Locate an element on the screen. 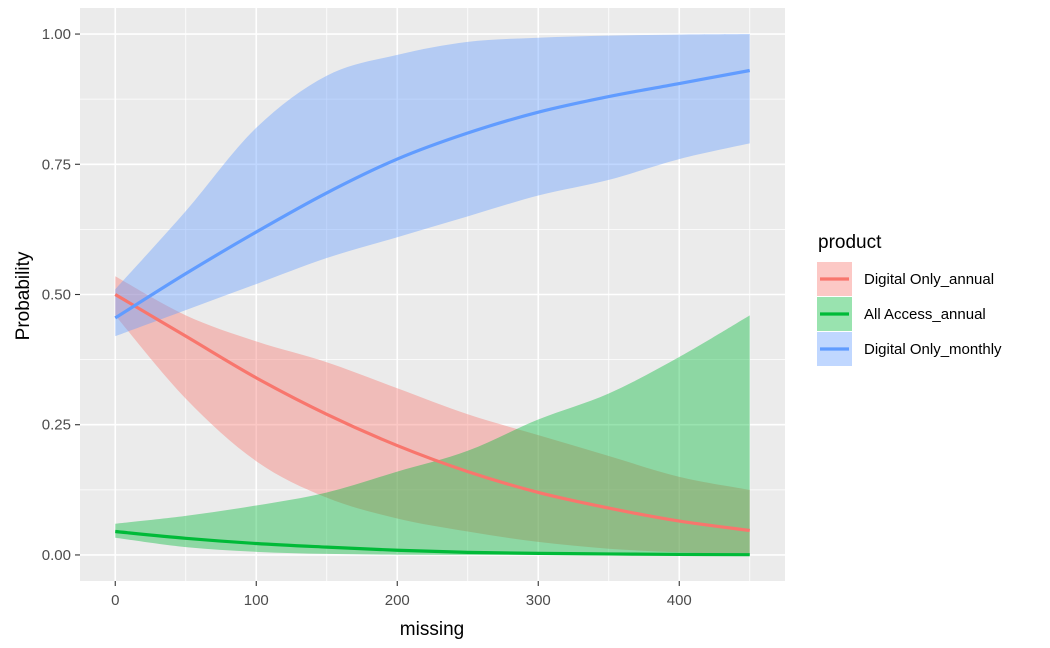 The height and width of the screenshot is (648, 1050). y-tick-label-1: 0.25 is located at coordinates (56, 425).